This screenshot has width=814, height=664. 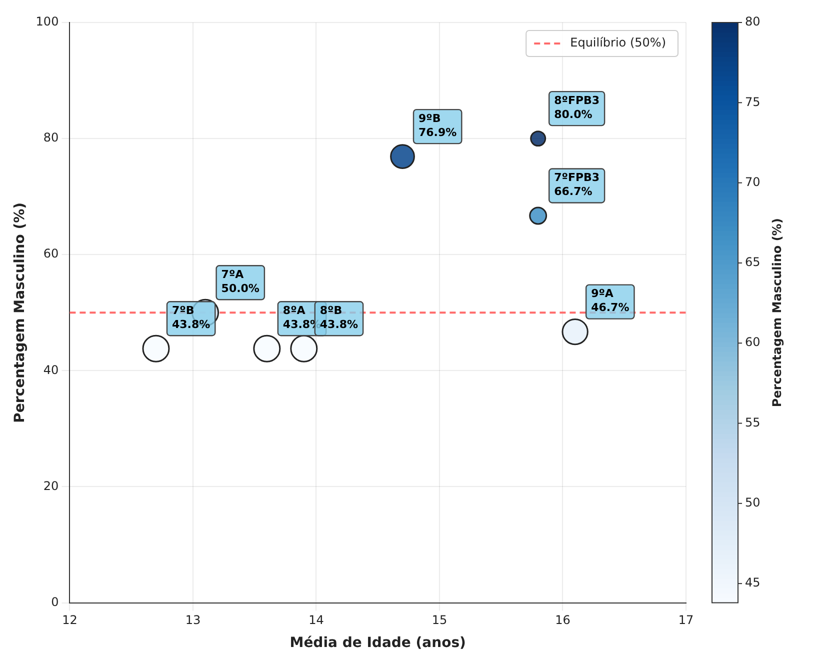 I want to click on x-tick-label: 15, so click(x=440, y=620).